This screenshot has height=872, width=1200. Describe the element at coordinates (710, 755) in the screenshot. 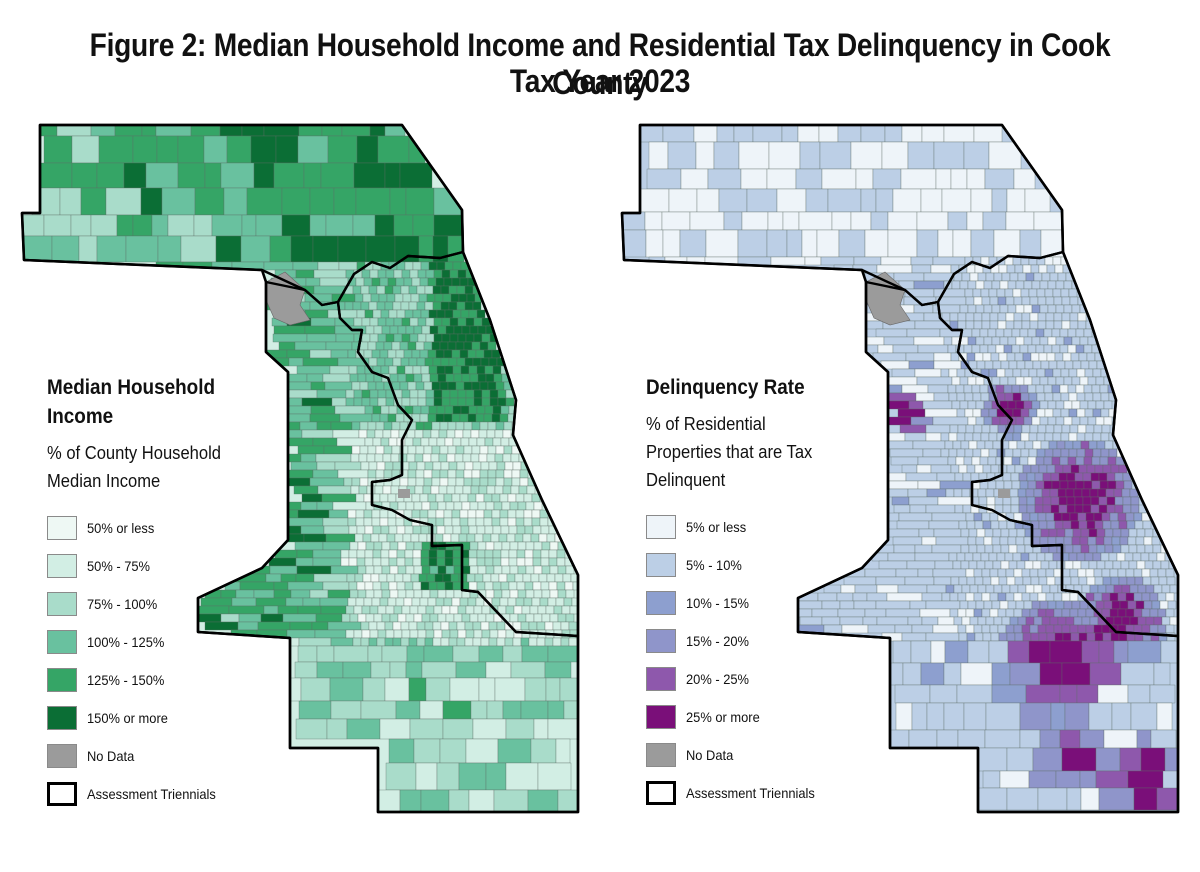

I see `delinquency-legend-label: No Data` at that location.